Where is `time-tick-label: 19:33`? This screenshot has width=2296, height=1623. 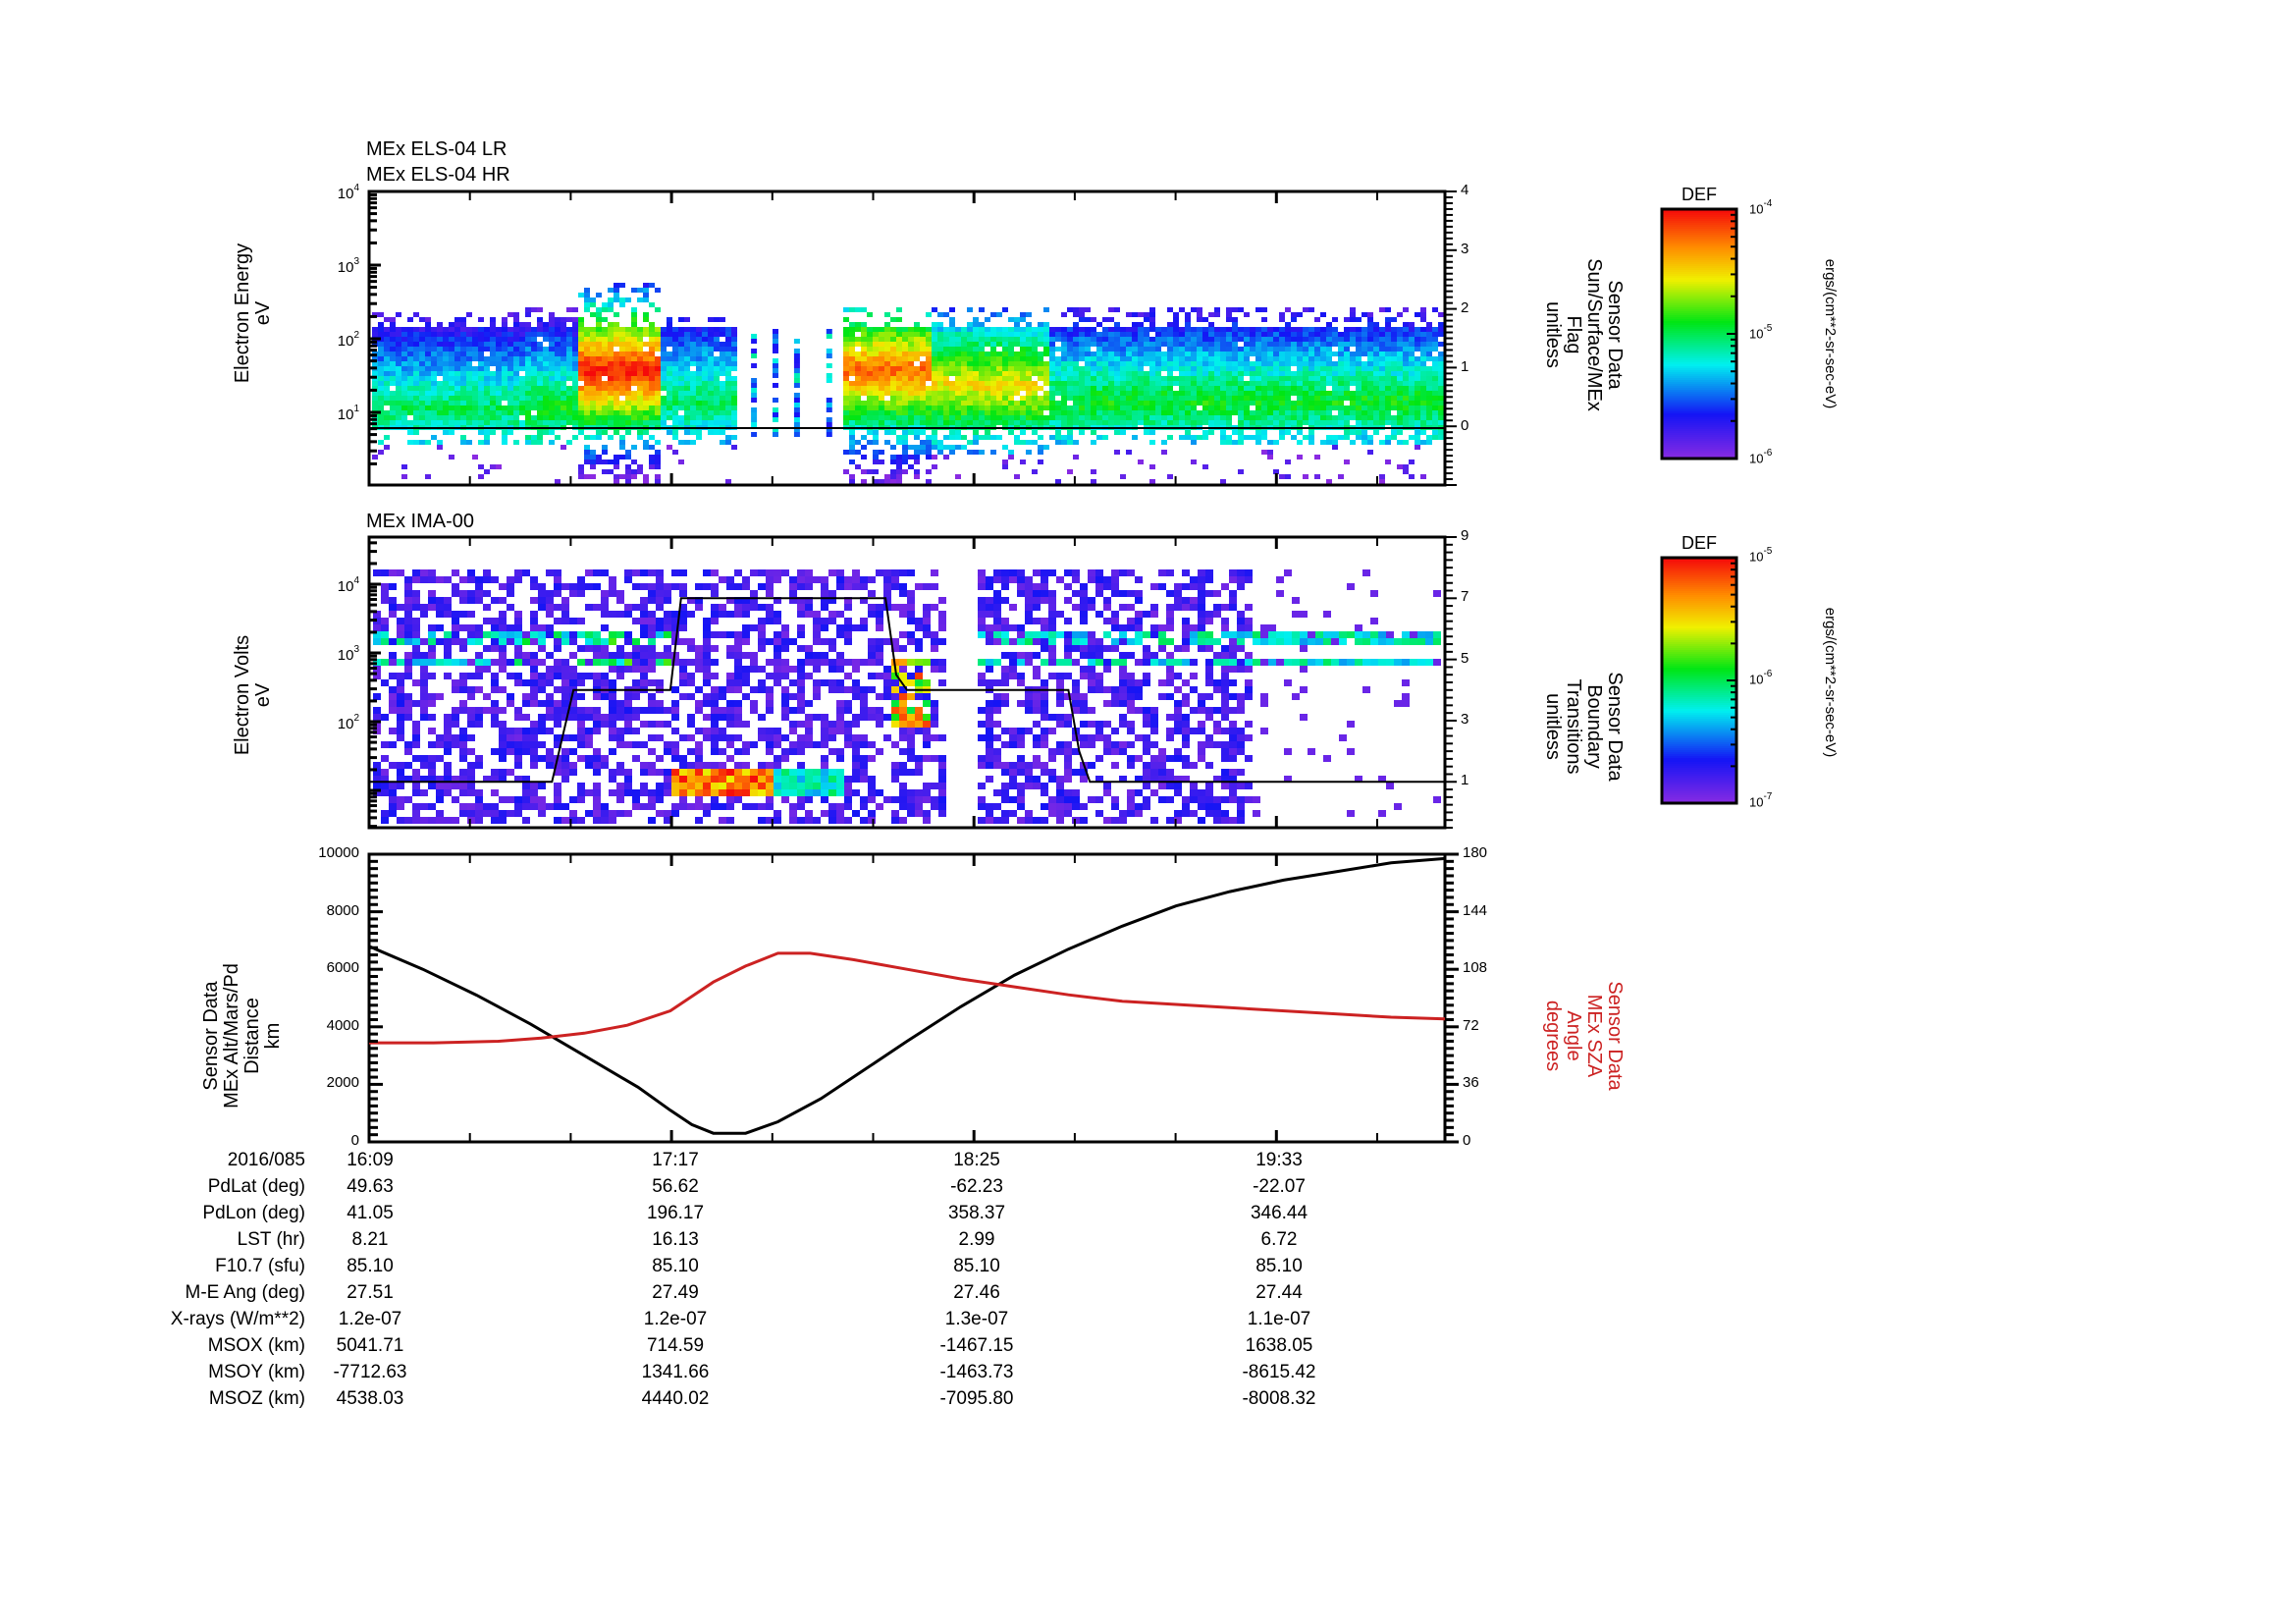
time-tick-label: 19:33 is located at coordinates (1279, 1160).